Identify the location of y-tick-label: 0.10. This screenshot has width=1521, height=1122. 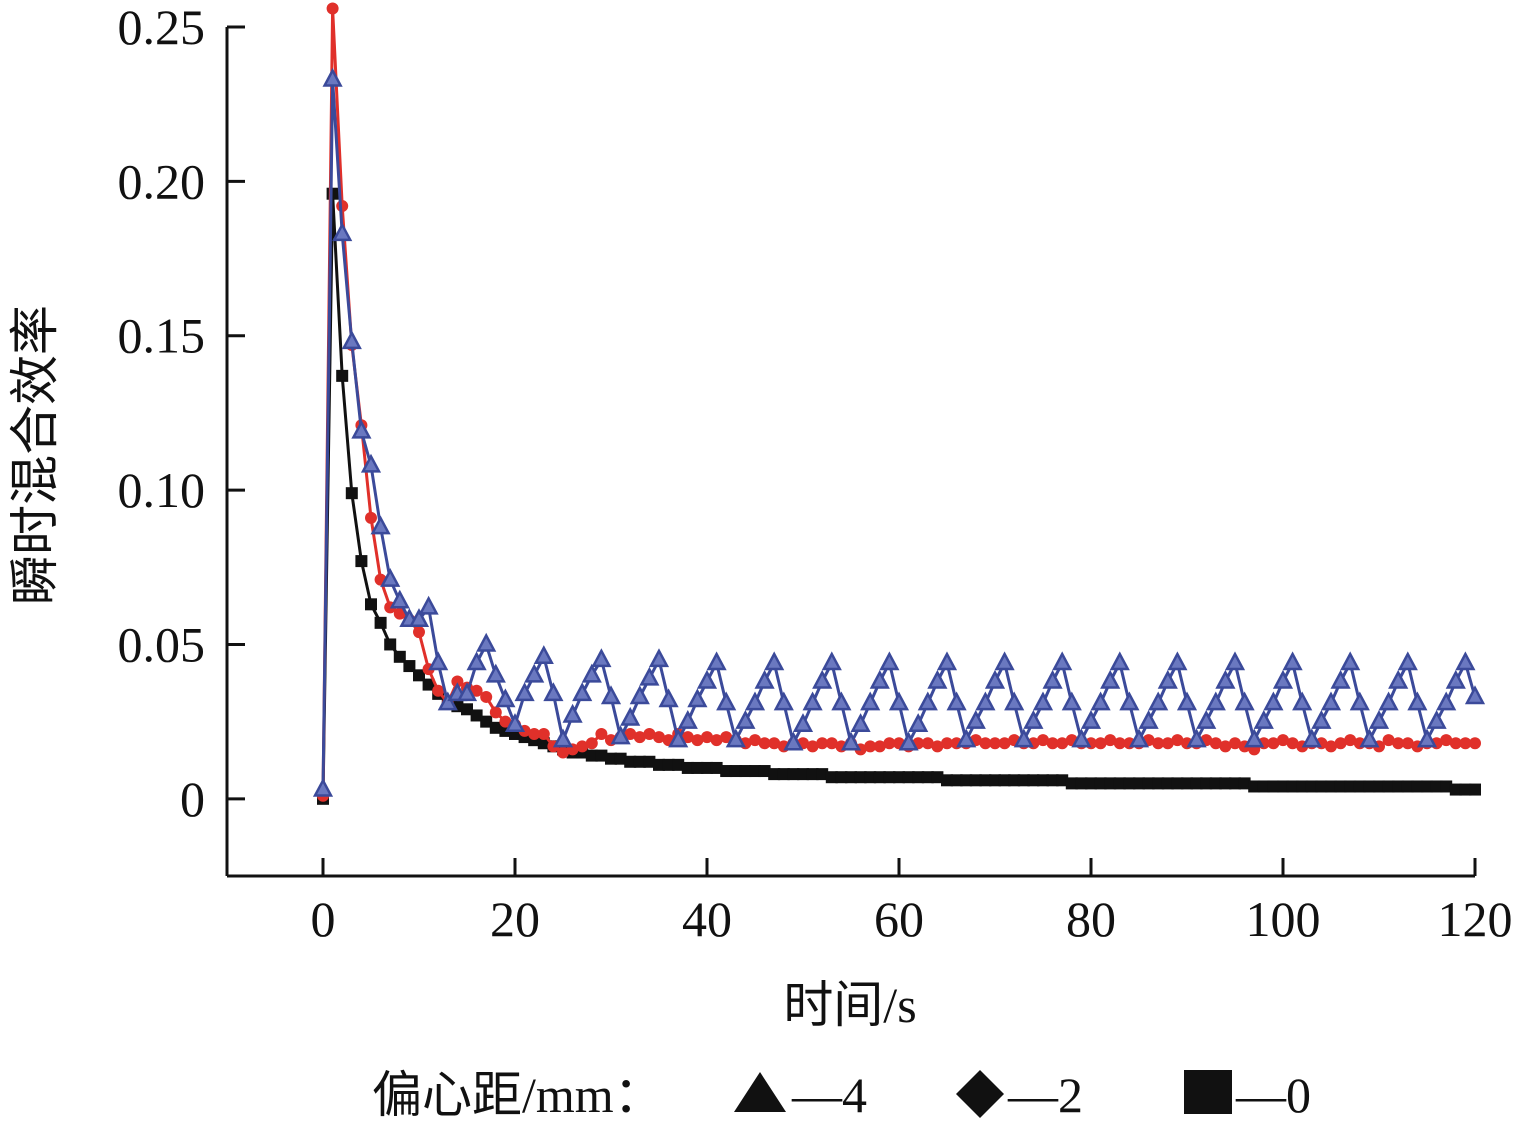
(162, 490).